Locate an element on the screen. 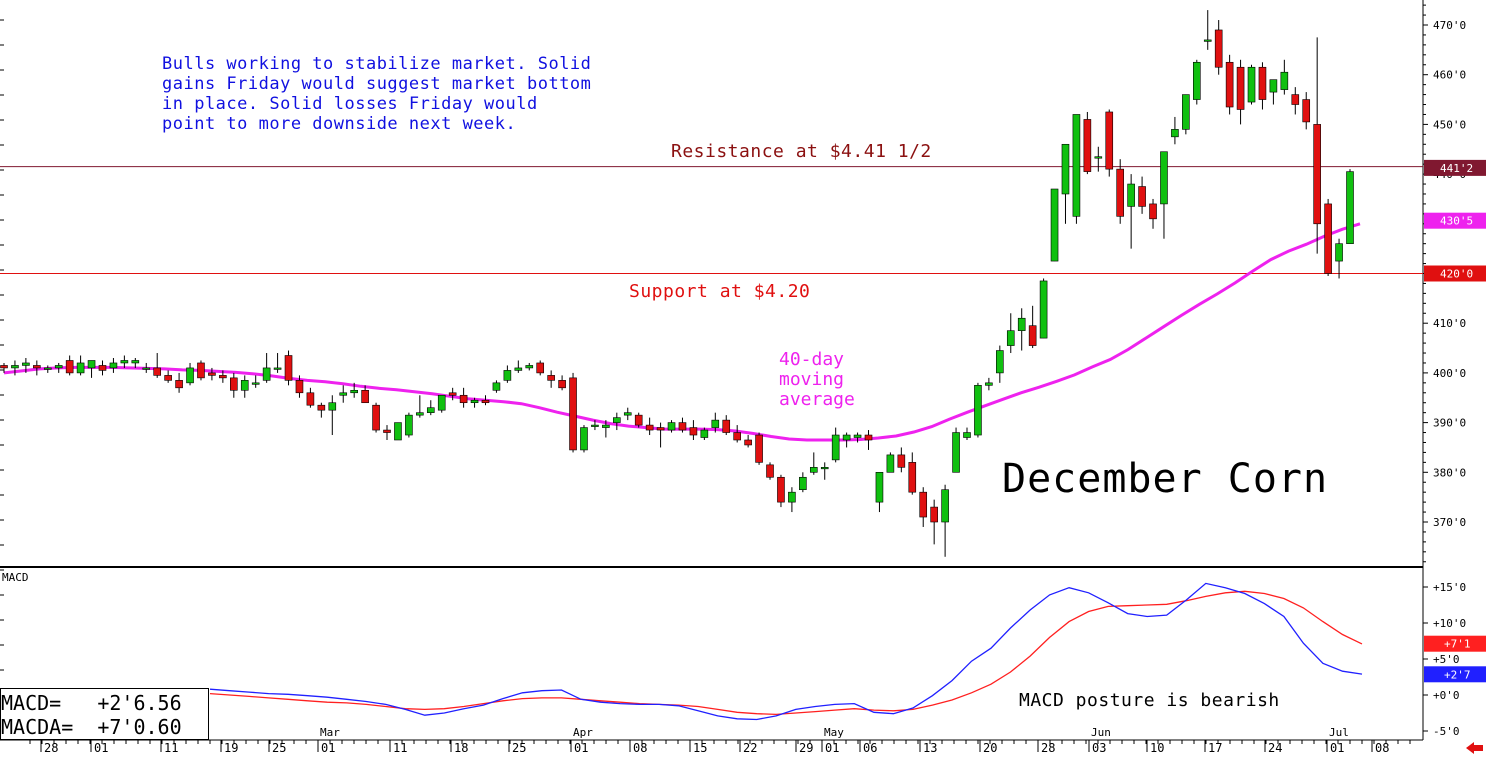  arrow-left-icon is located at coordinates (1474, 748).